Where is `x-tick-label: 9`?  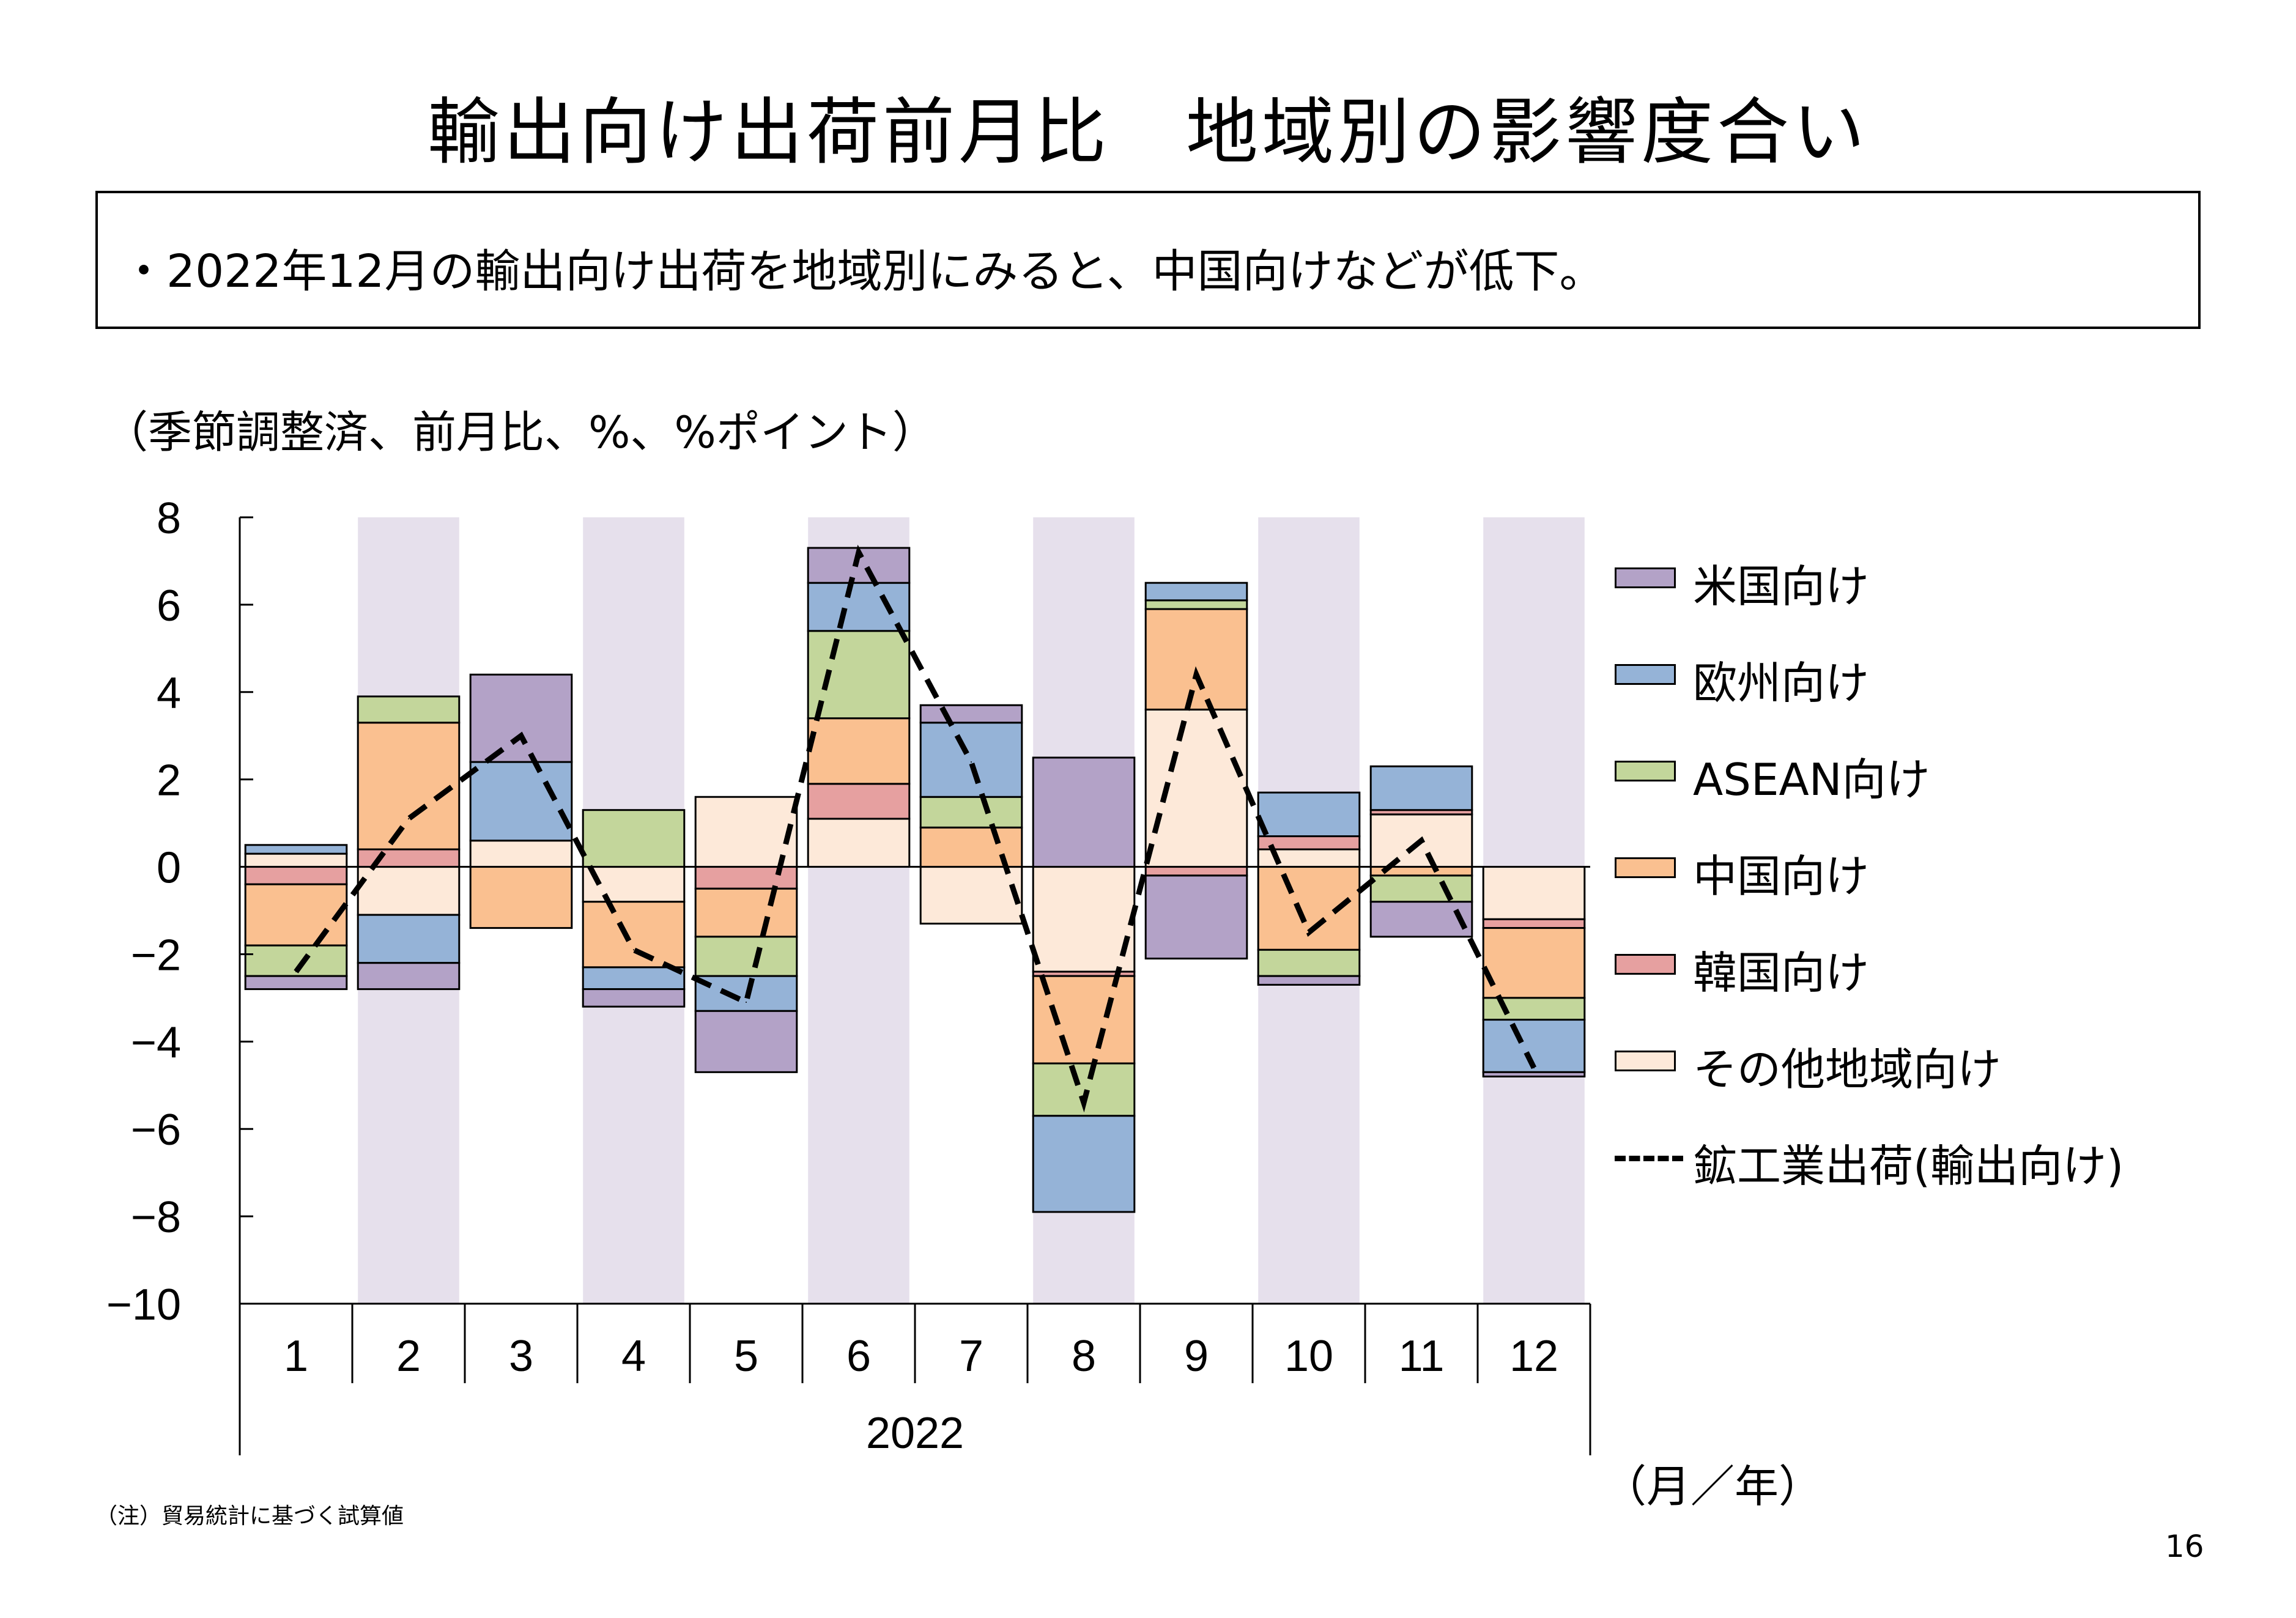
x-tick-label: 9 is located at coordinates (1197, 1357).